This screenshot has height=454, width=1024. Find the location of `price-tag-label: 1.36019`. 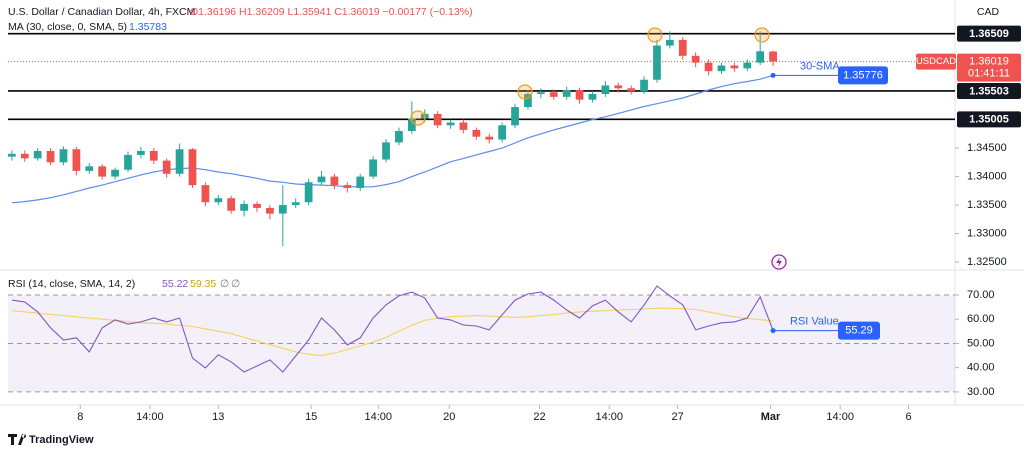

price-tag-label: 1.36019 is located at coordinates (989, 61).